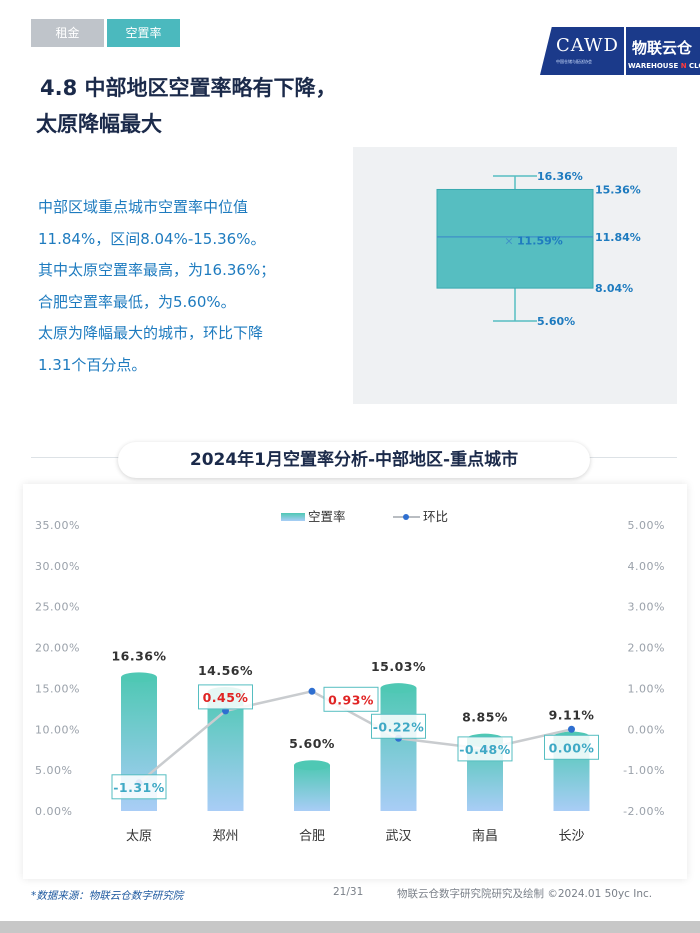 The image size is (700, 933). I want to click on boxplot-chart: × 16.36% 15.36% 11.84% 11.59% 8.04% 5.60%, so click(538, 249).